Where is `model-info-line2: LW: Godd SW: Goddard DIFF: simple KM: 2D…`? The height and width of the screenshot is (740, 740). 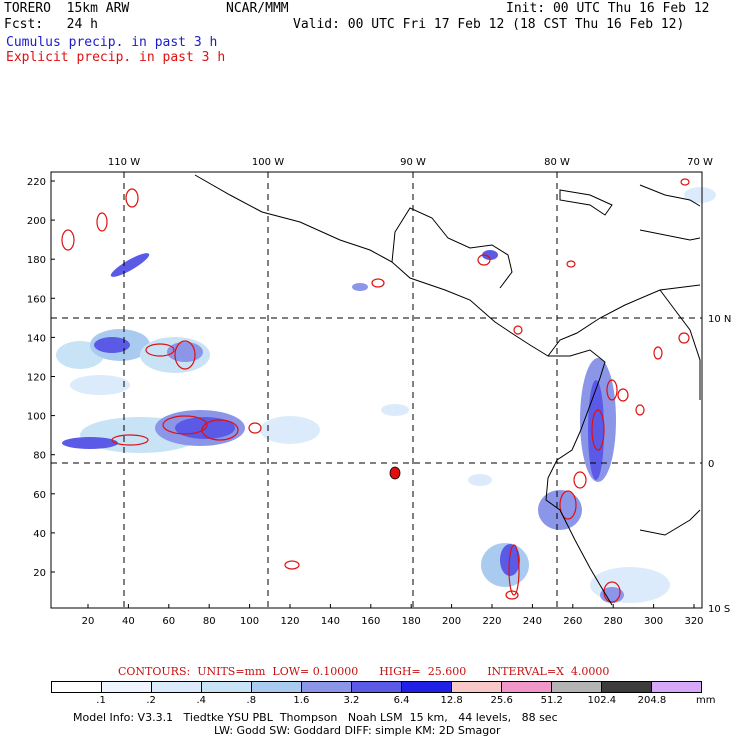
model-info-line2: LW: Godd SW: Goddard DIFF: simple KM: 2D… is located at coordinates (357, 730).